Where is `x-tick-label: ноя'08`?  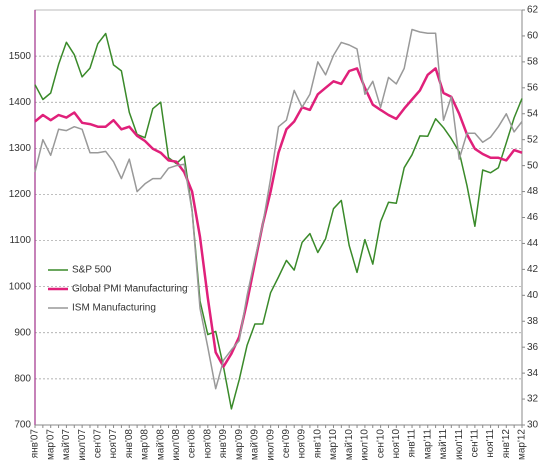 x-tick-label: ноя'08 is located at coordinates (207, 444).